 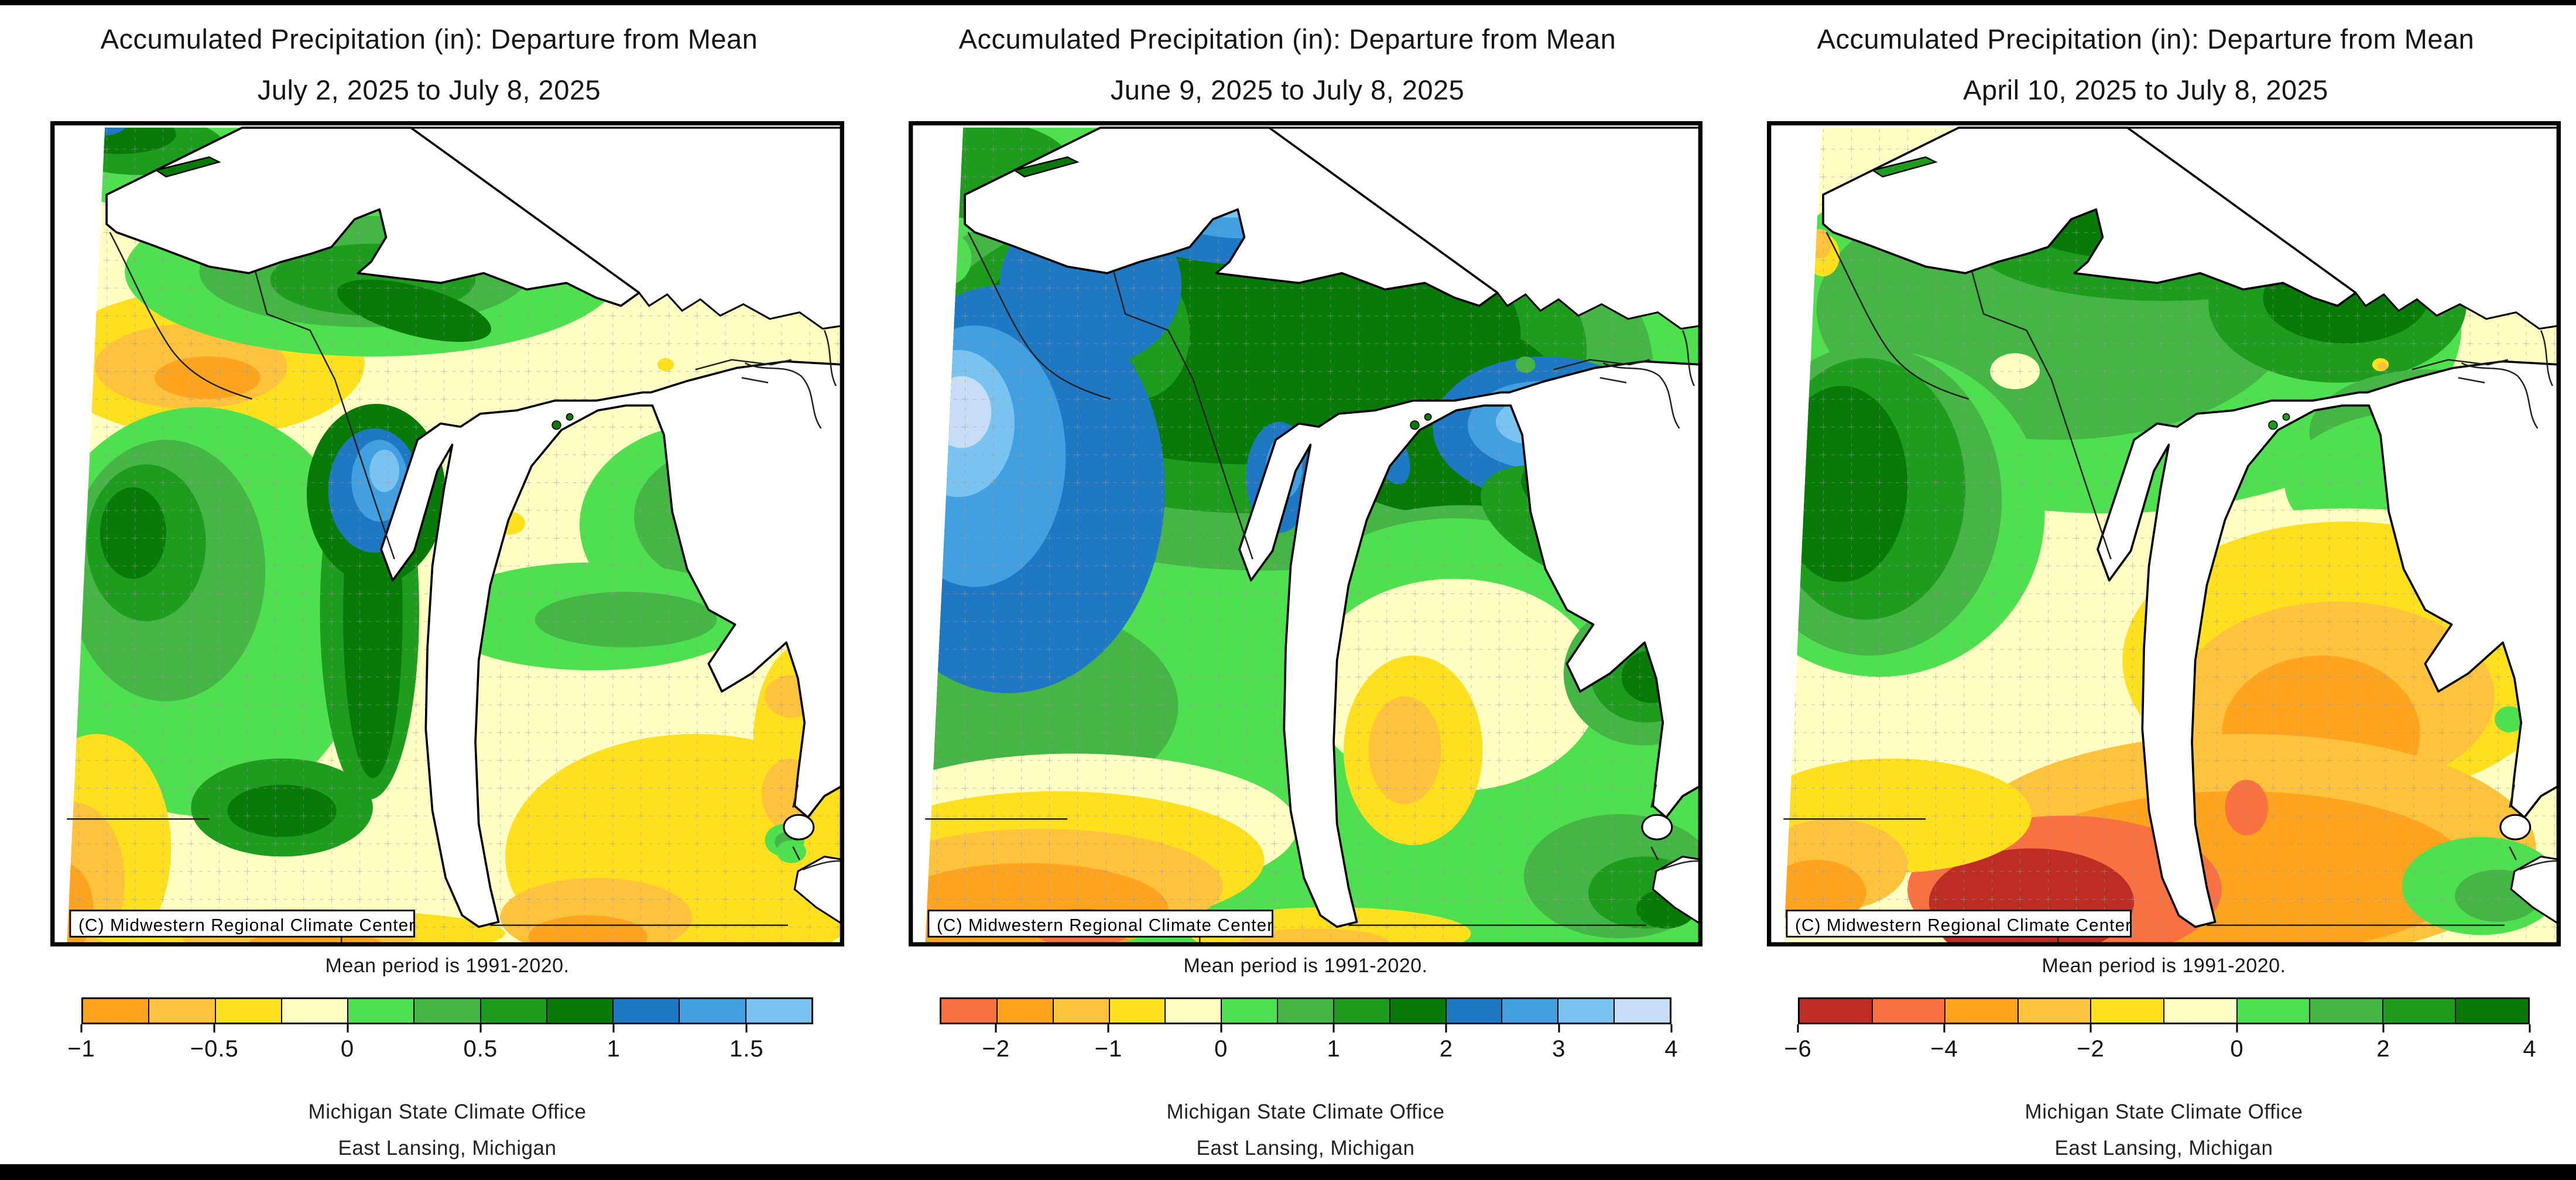 I want to click on legend-tick-label: 0, so click(x=1221, y=1049).